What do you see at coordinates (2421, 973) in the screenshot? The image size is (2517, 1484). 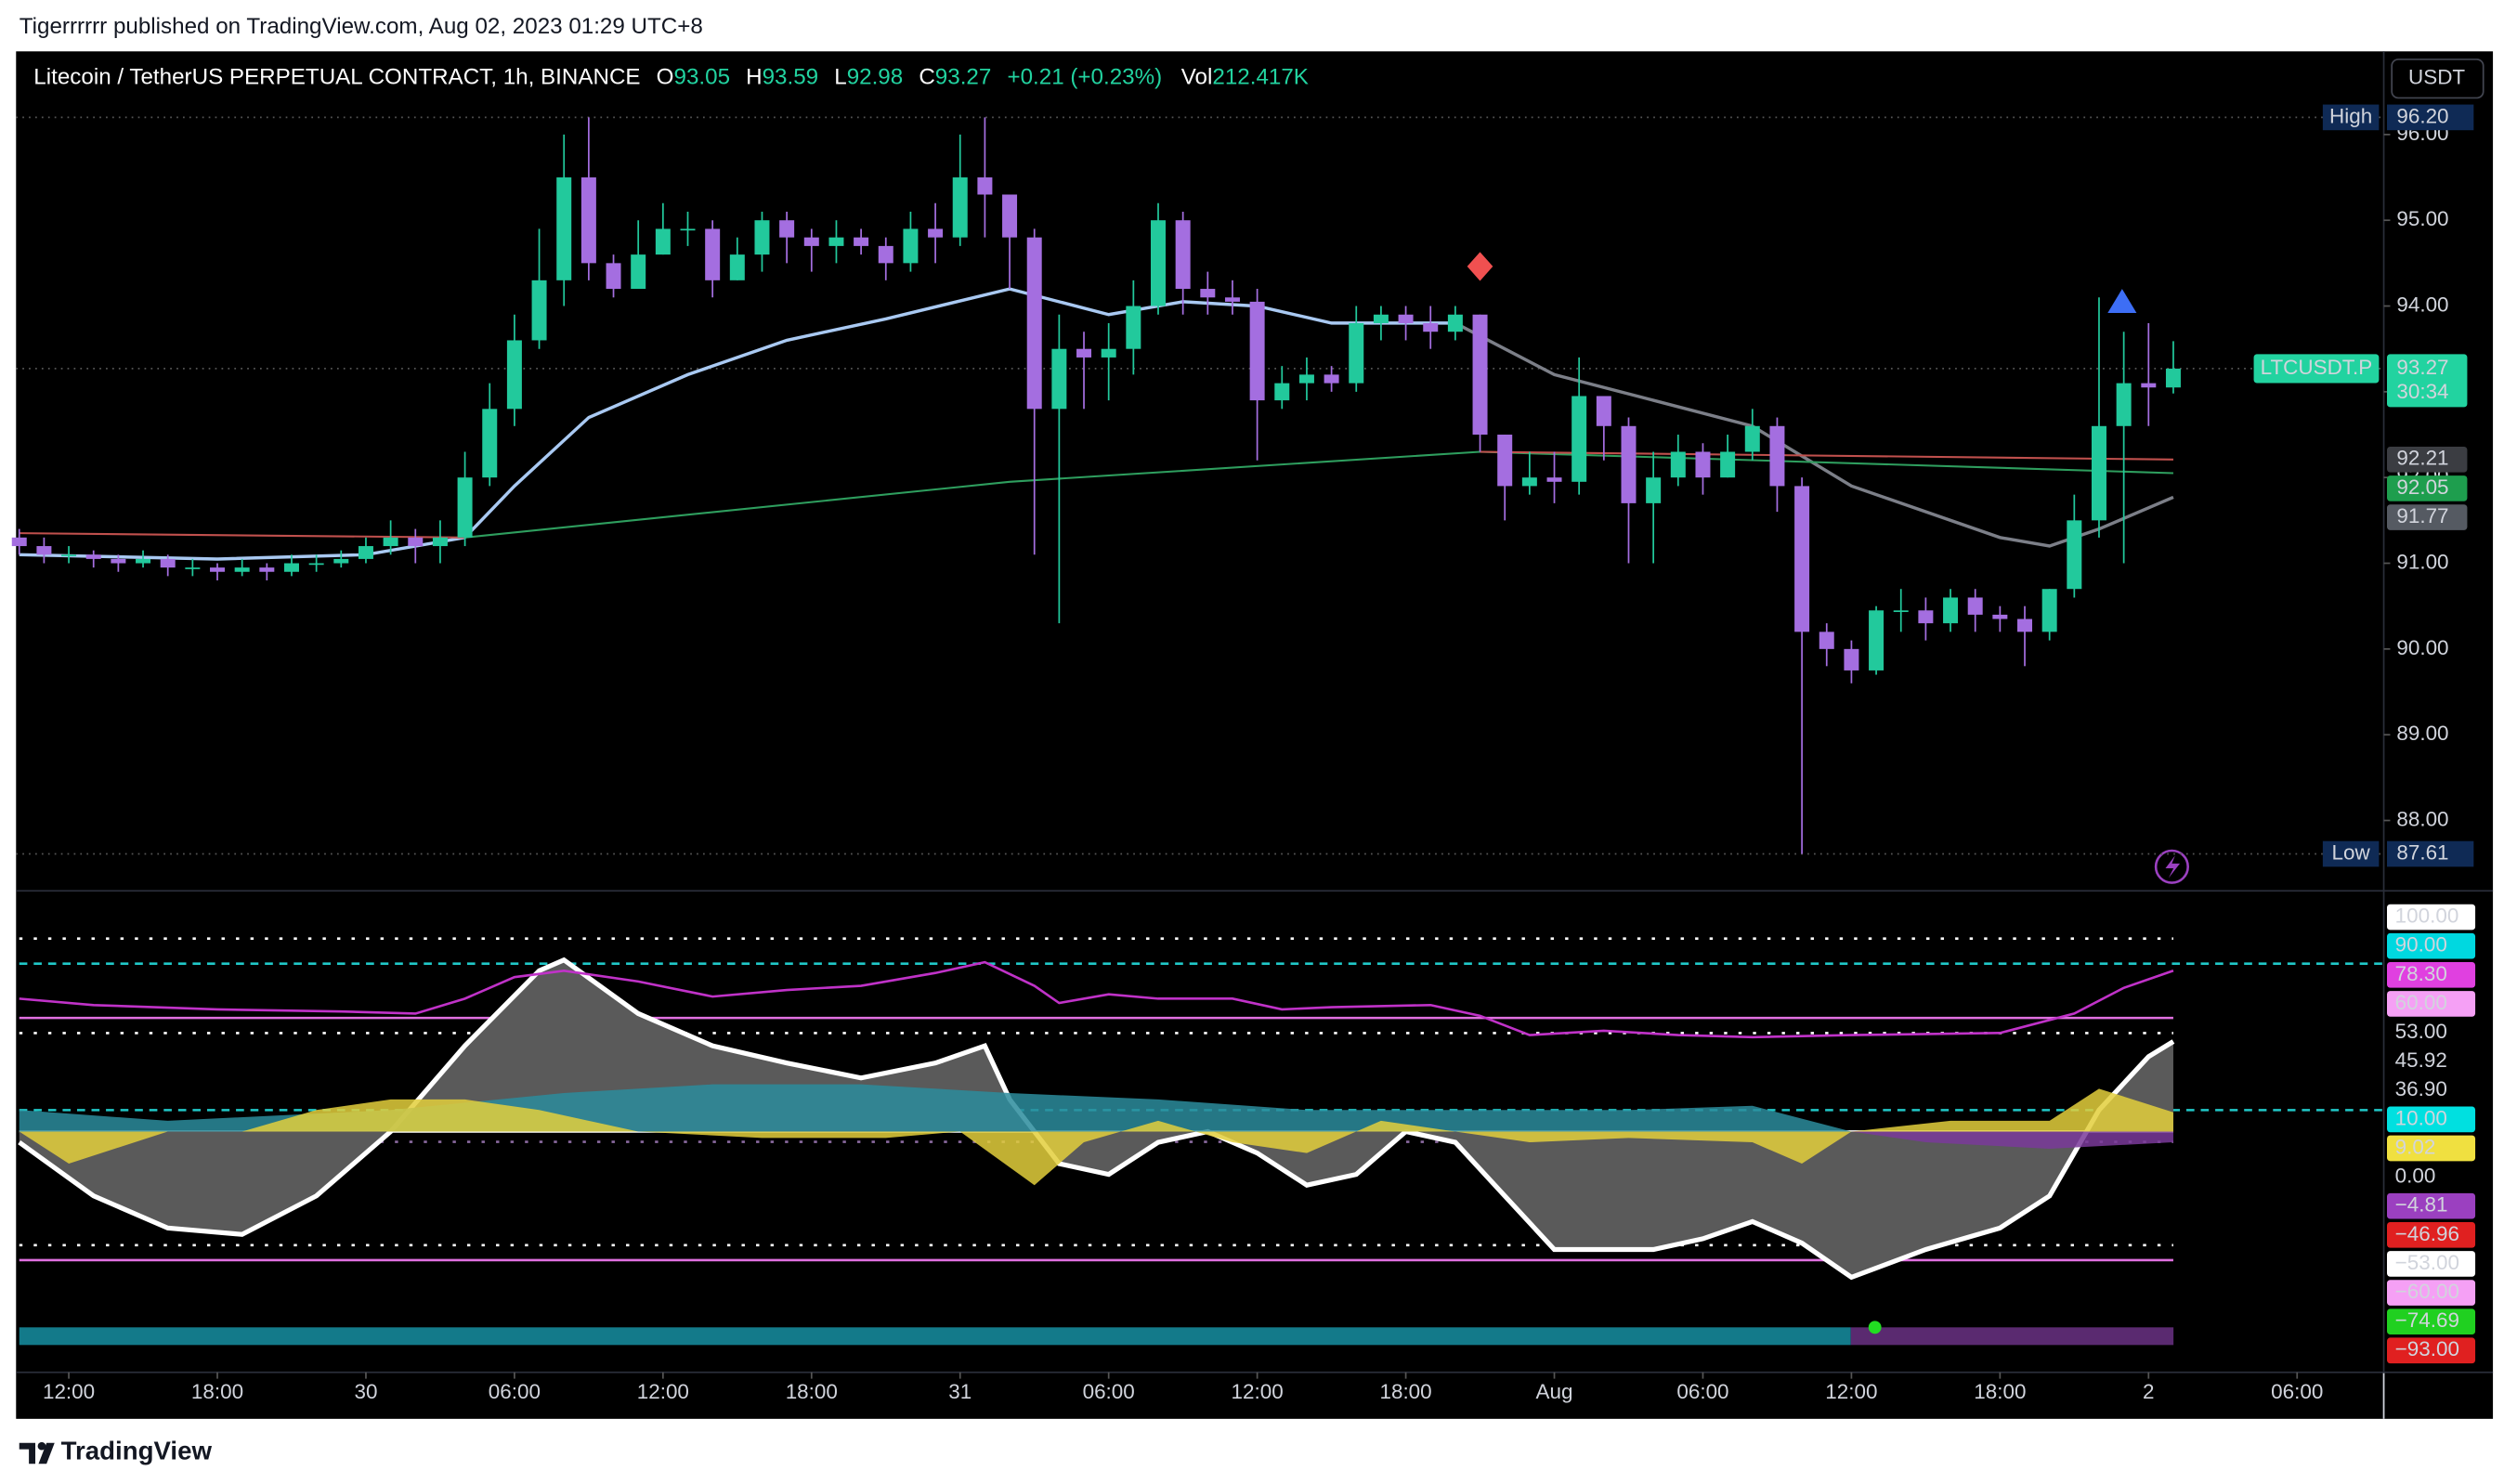 I see `level-label: 78.30` at bounding box center [2421, 973].